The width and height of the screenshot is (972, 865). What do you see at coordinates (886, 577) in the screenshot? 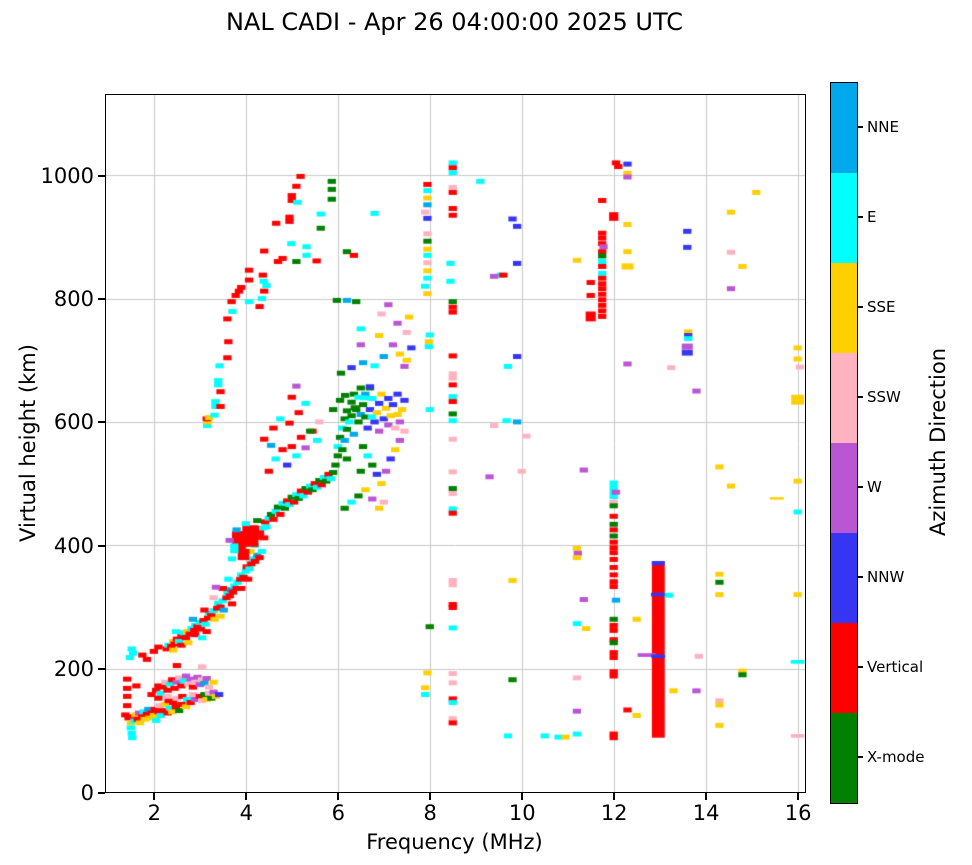
I see `colorbar-tick-label-NNW: NNW` at bounding box center [886, 577].